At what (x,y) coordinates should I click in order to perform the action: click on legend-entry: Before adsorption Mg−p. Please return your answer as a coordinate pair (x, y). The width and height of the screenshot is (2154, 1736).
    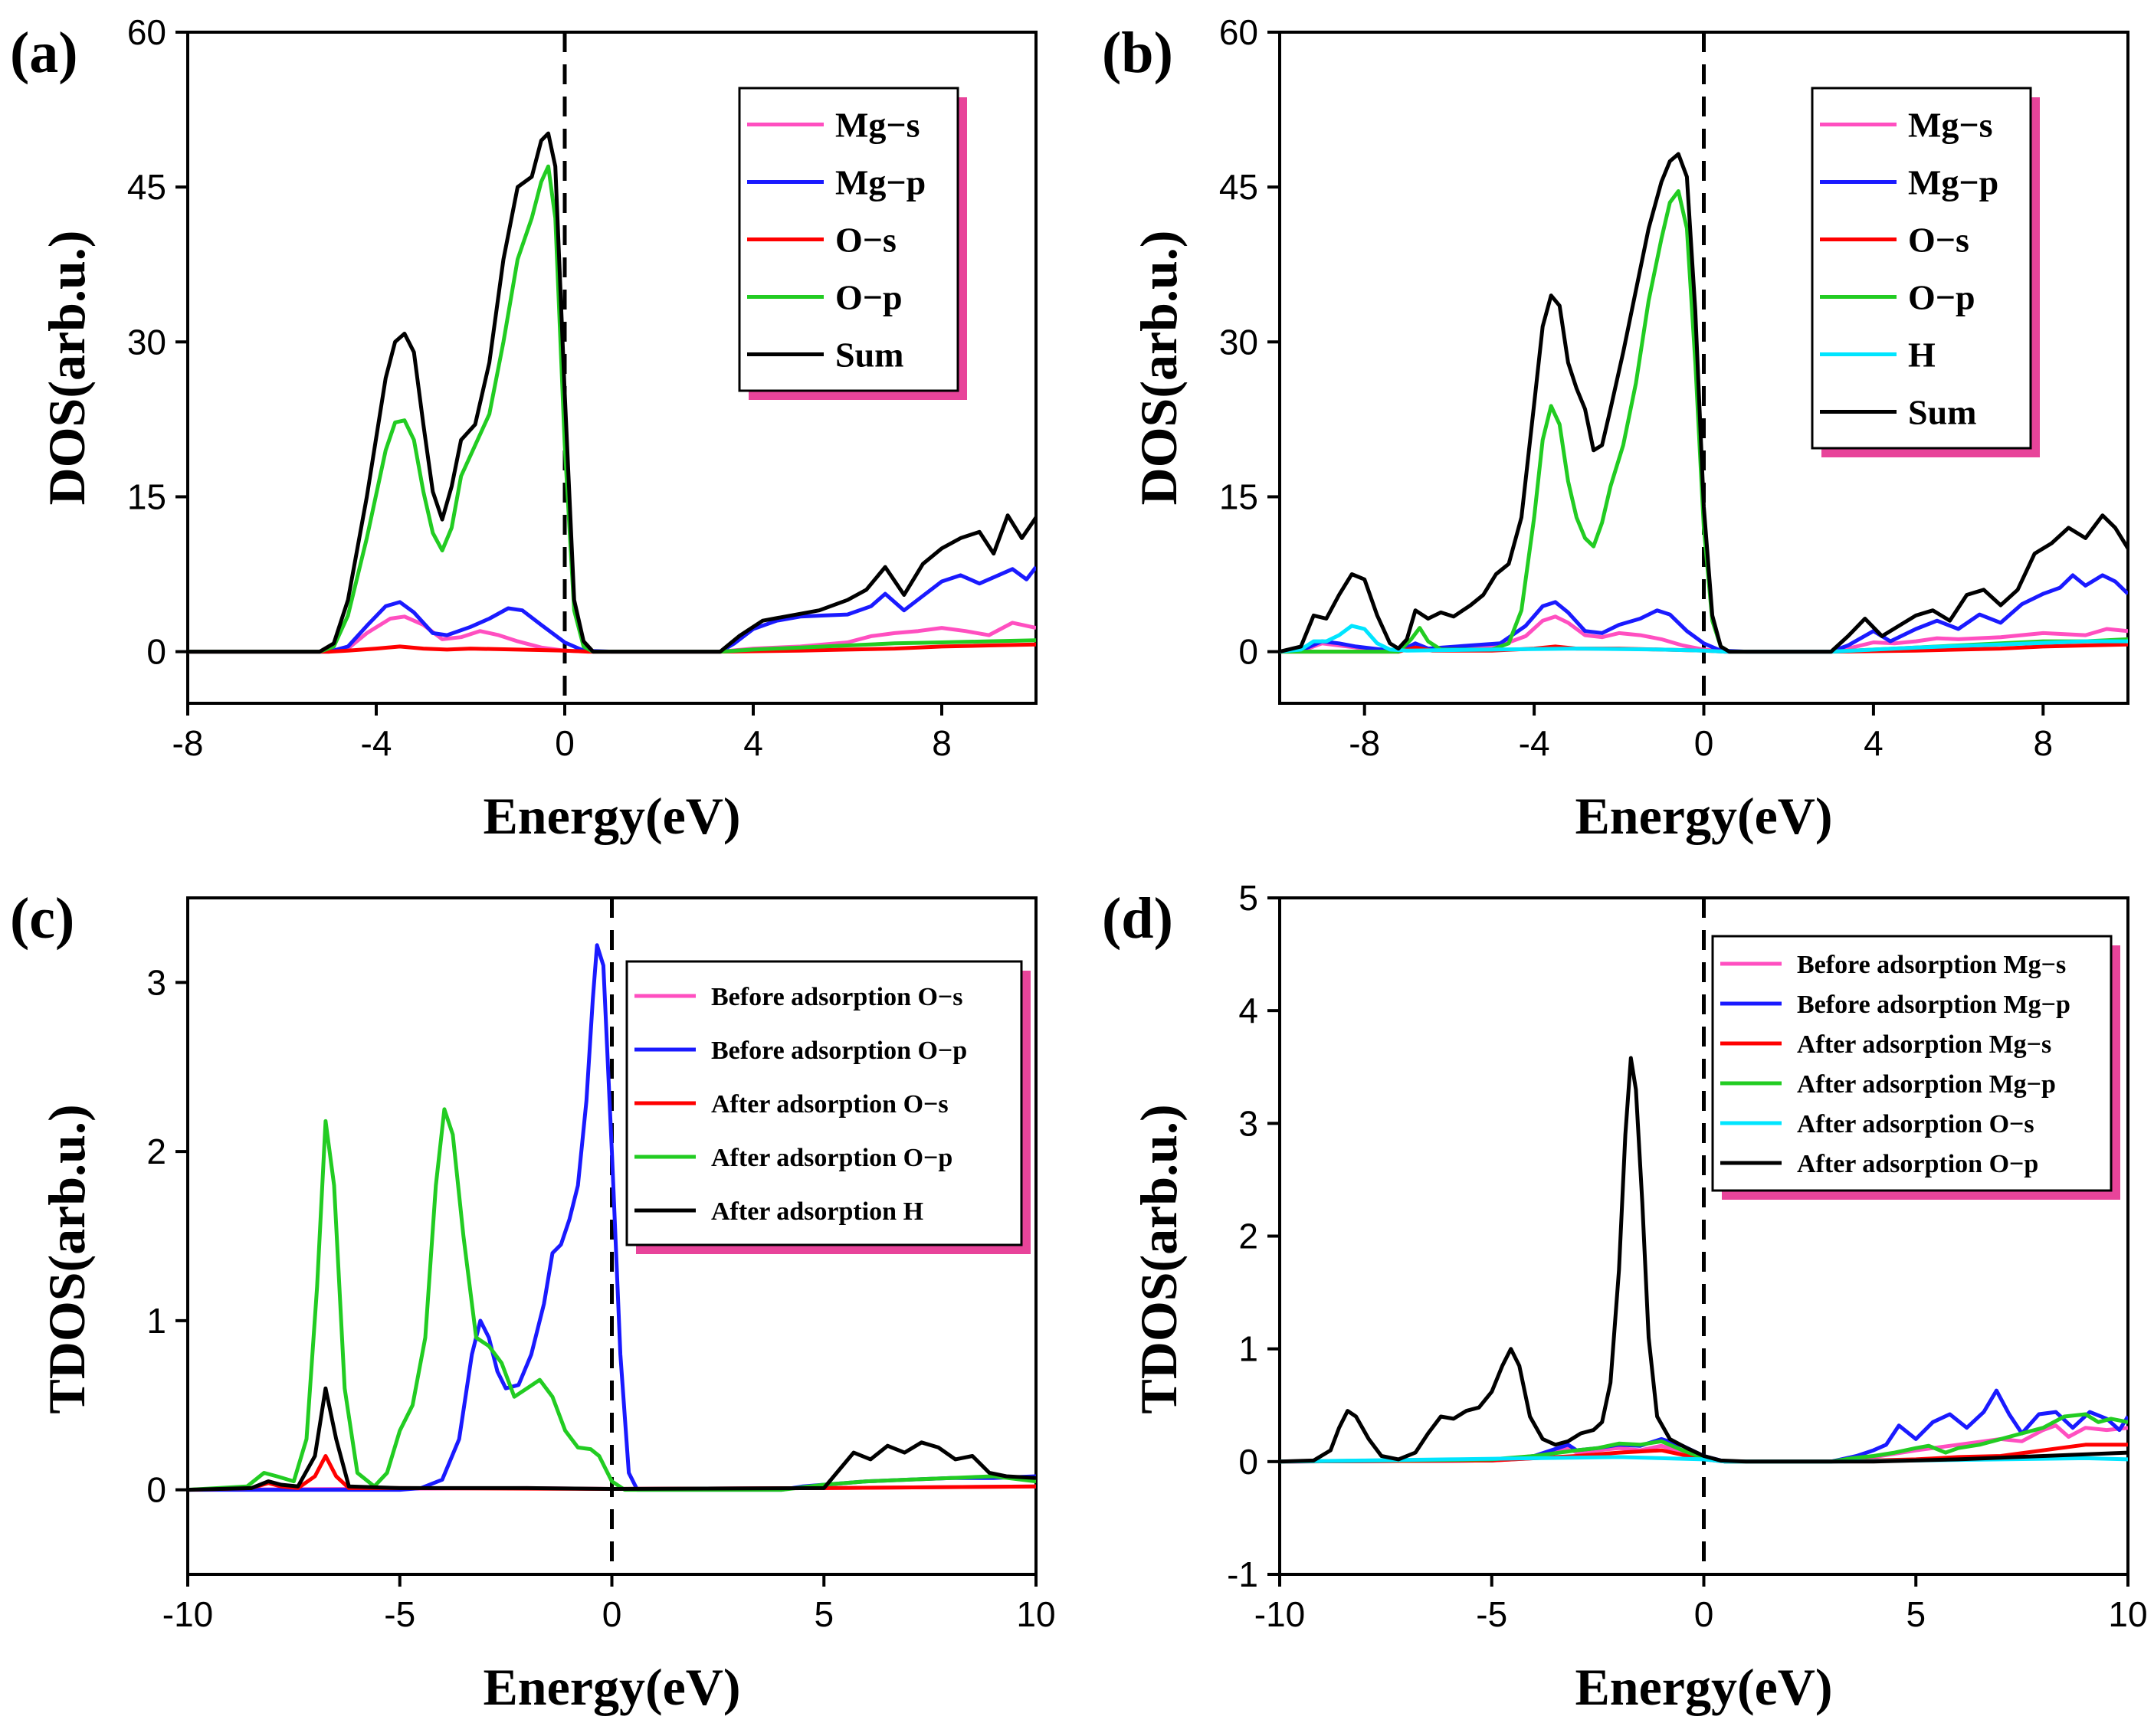
    Looking at the image, I should click on (1933, 1005).